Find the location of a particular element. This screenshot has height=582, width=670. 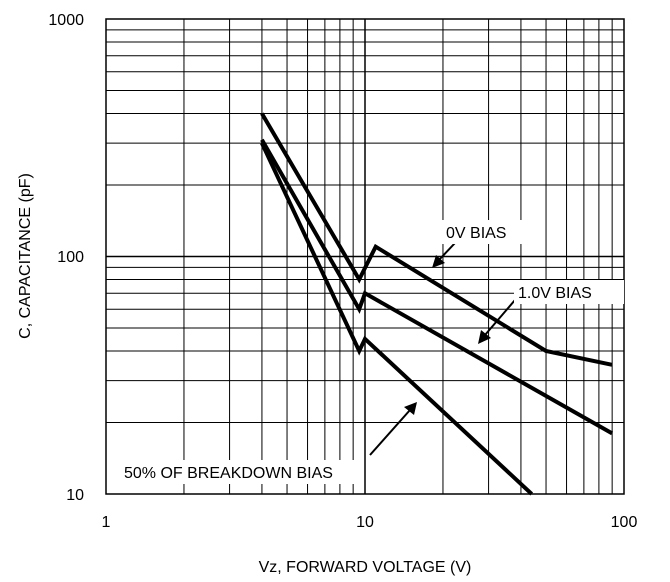

annotation-50pct-bias: 50% OF BREAKDOWN BIAS is located at coordinates (228, 473).